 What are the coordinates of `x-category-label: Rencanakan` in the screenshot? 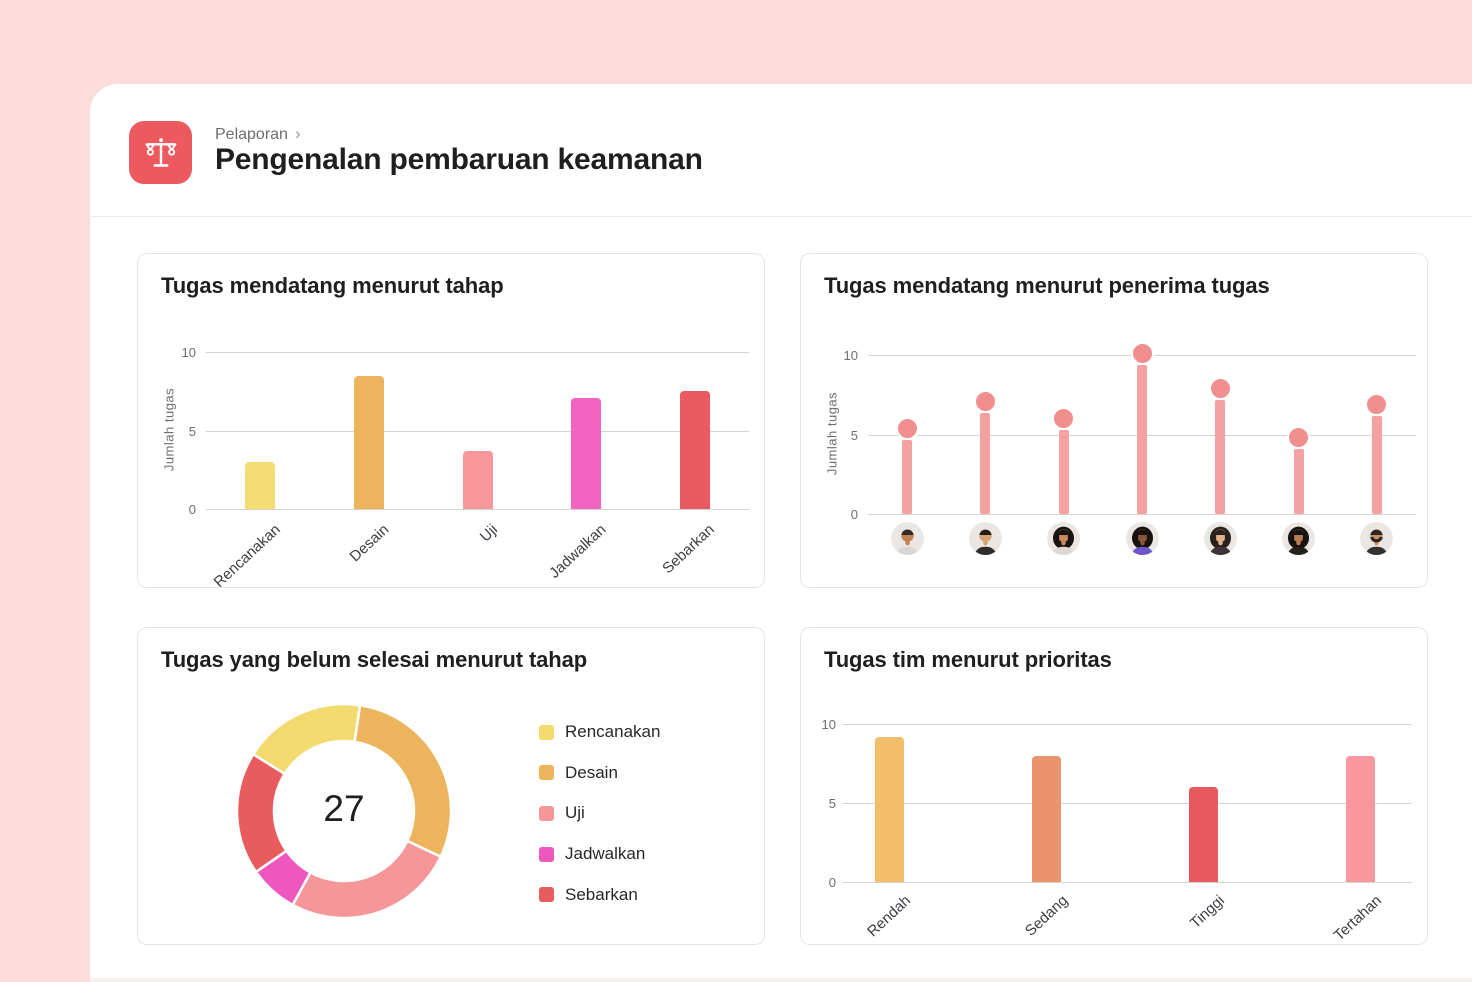 It's located at (247, 556).